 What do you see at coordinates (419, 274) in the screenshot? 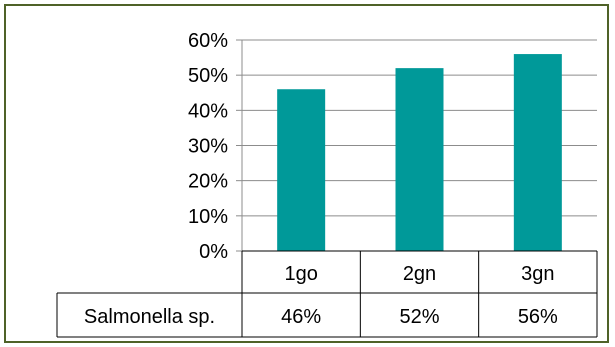
I see `category-label-2gn: 2gn` at bounding box center [419, 274].